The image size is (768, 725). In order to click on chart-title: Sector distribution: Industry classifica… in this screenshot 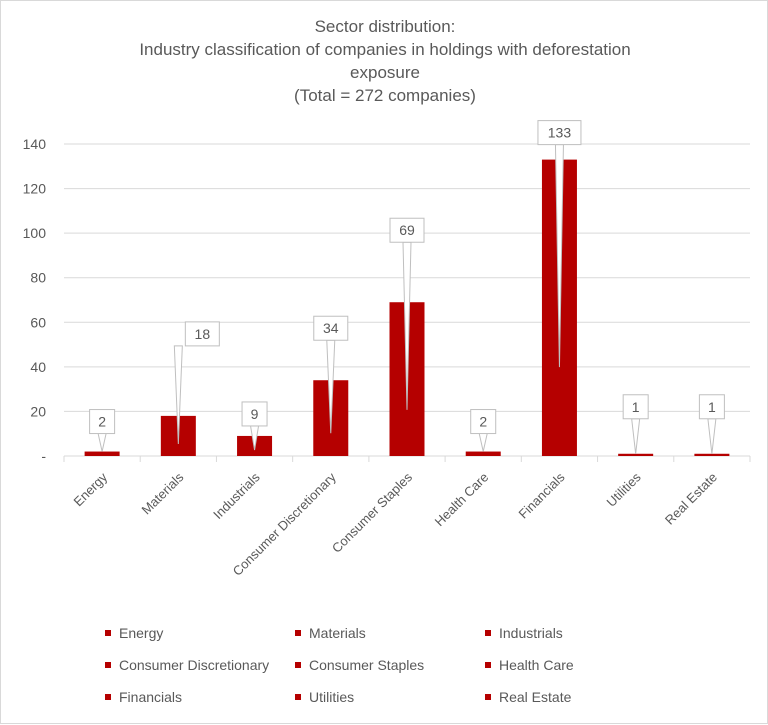, I will do `click(384, 61)`.